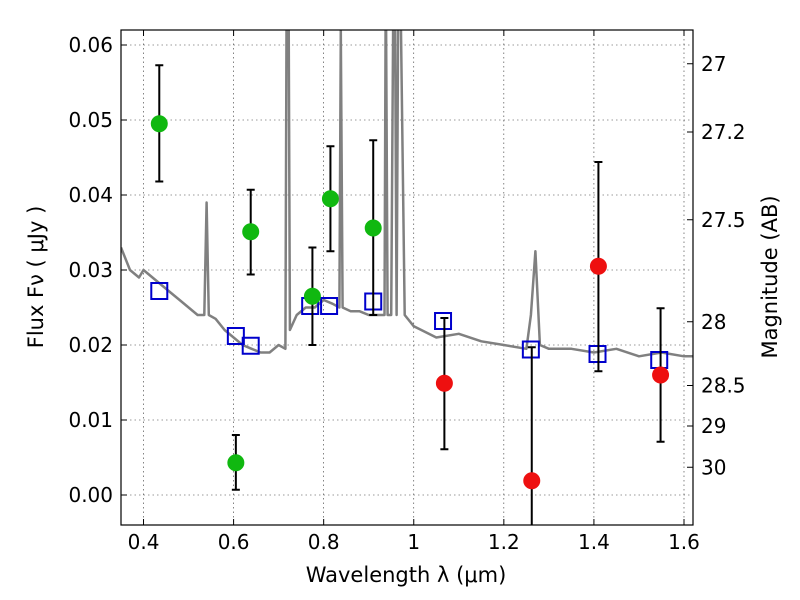  What do you see at coordinates (713, 64) in the screenshot?
I see `right-tick-label: 27` at bounding box center [713, 64].